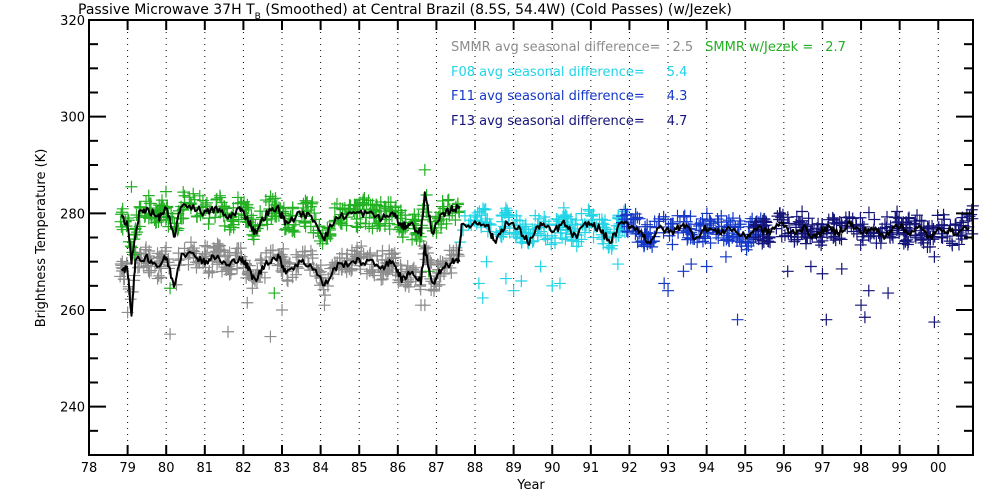 The height and width of the screenshot is (500, 1000). What do you see at coordinates (899, 468) in the screenshot?
I see `x-tick-label: 99` at bounding box center [899, 468].